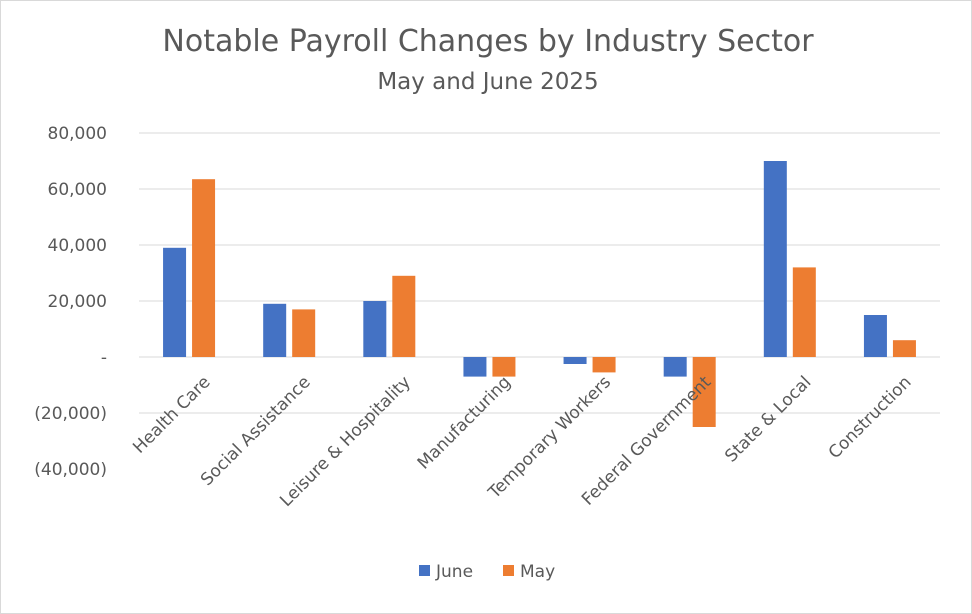  What do you see at coordinates (77, 190) in the screenshot?
I see `y-tick-label: 60,000` at bounding box center [77, 190].